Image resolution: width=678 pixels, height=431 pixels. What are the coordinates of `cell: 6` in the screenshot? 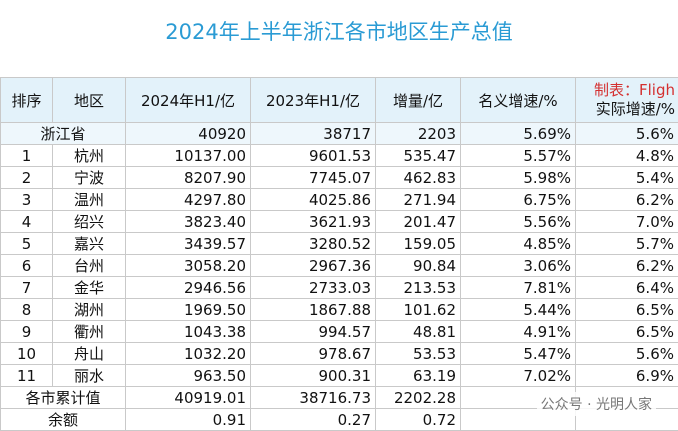 It's located at (27, 266).